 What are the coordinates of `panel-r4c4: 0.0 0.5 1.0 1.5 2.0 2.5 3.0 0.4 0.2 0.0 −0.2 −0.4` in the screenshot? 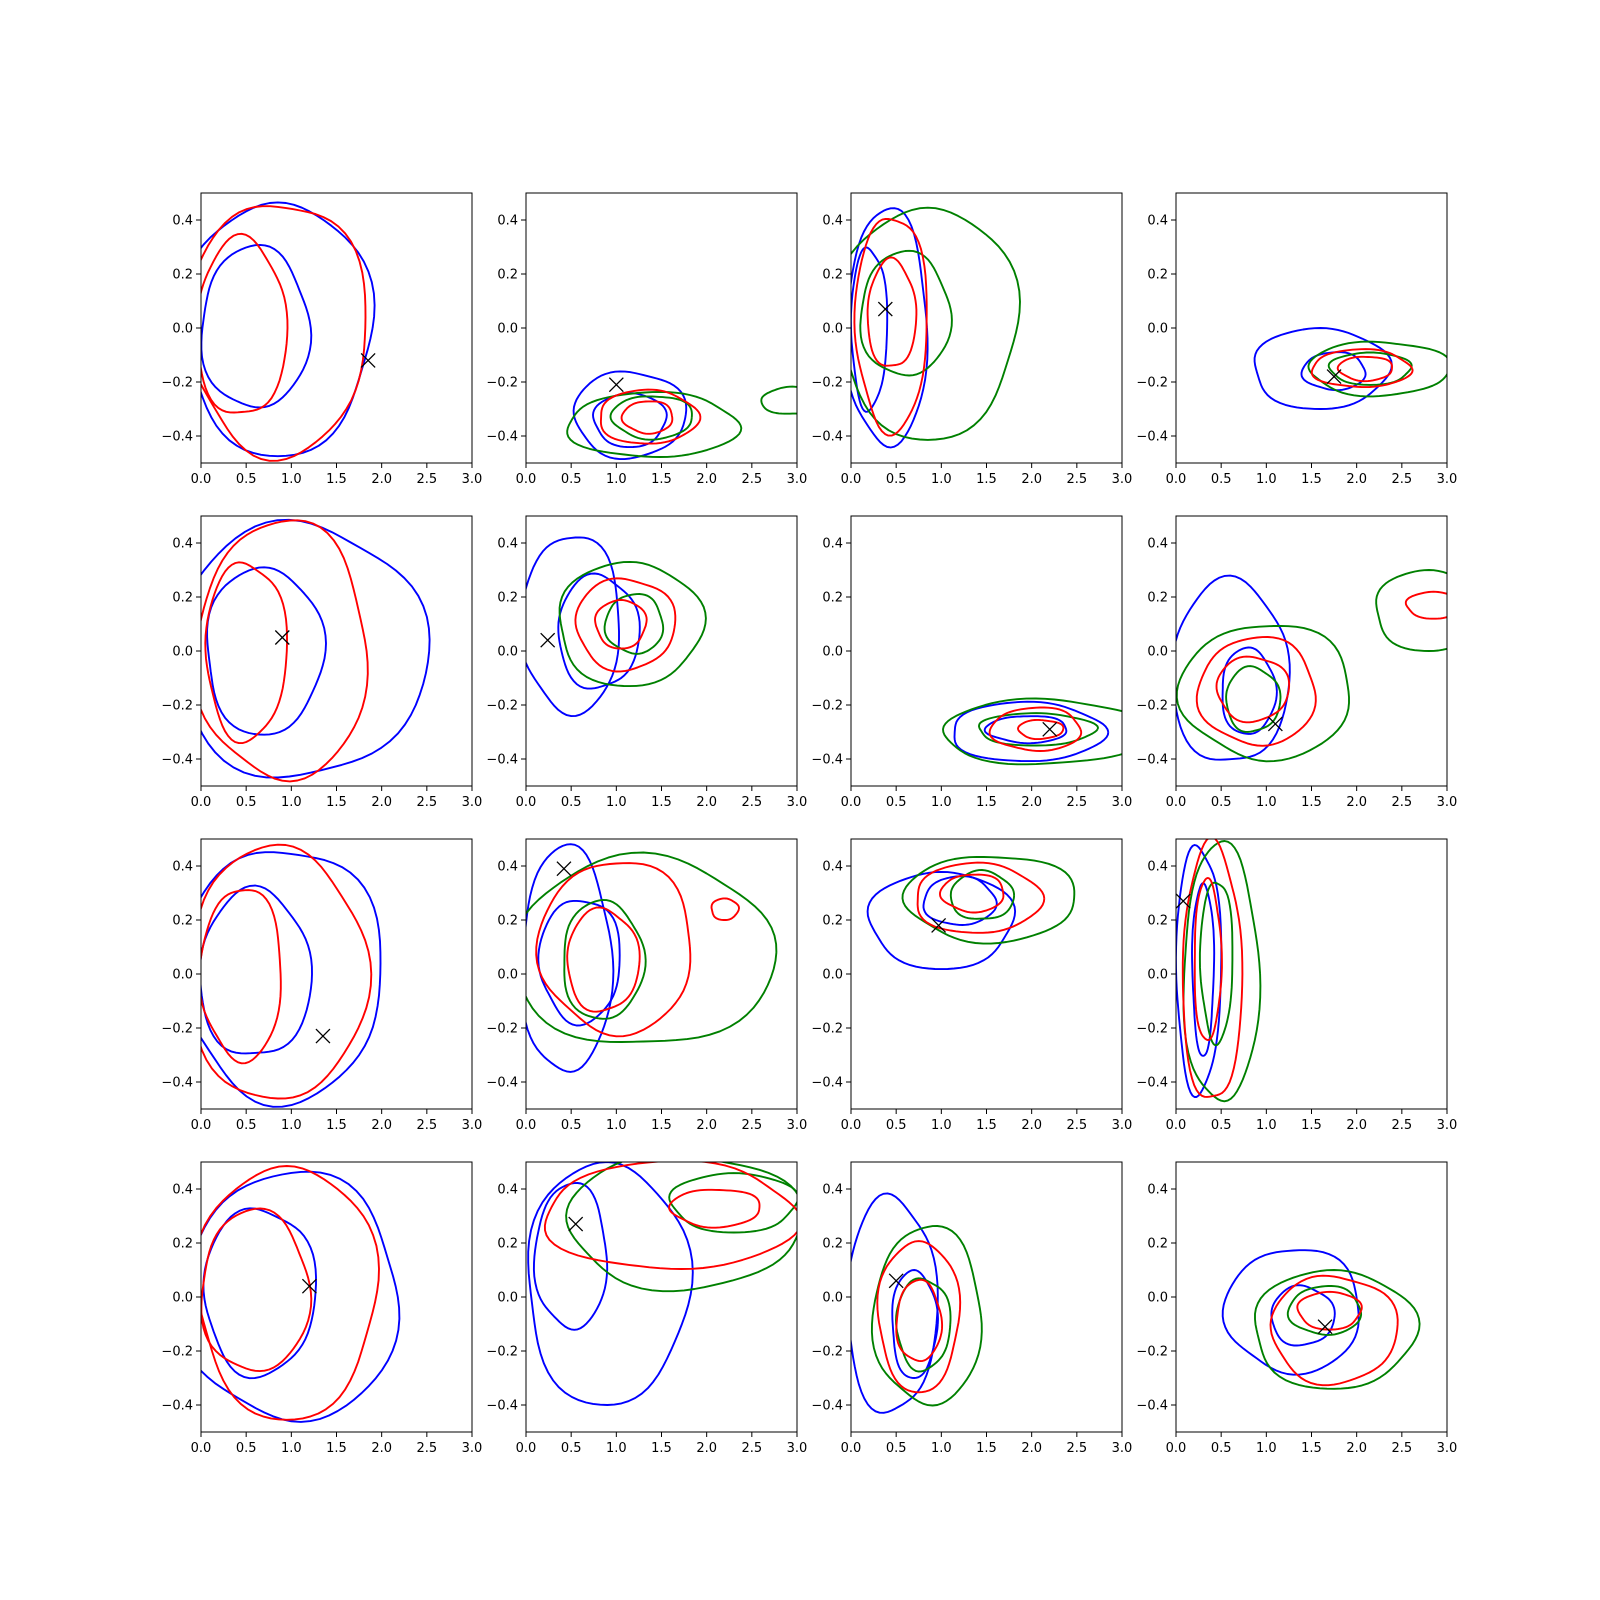 It's located at (1297, 1308).